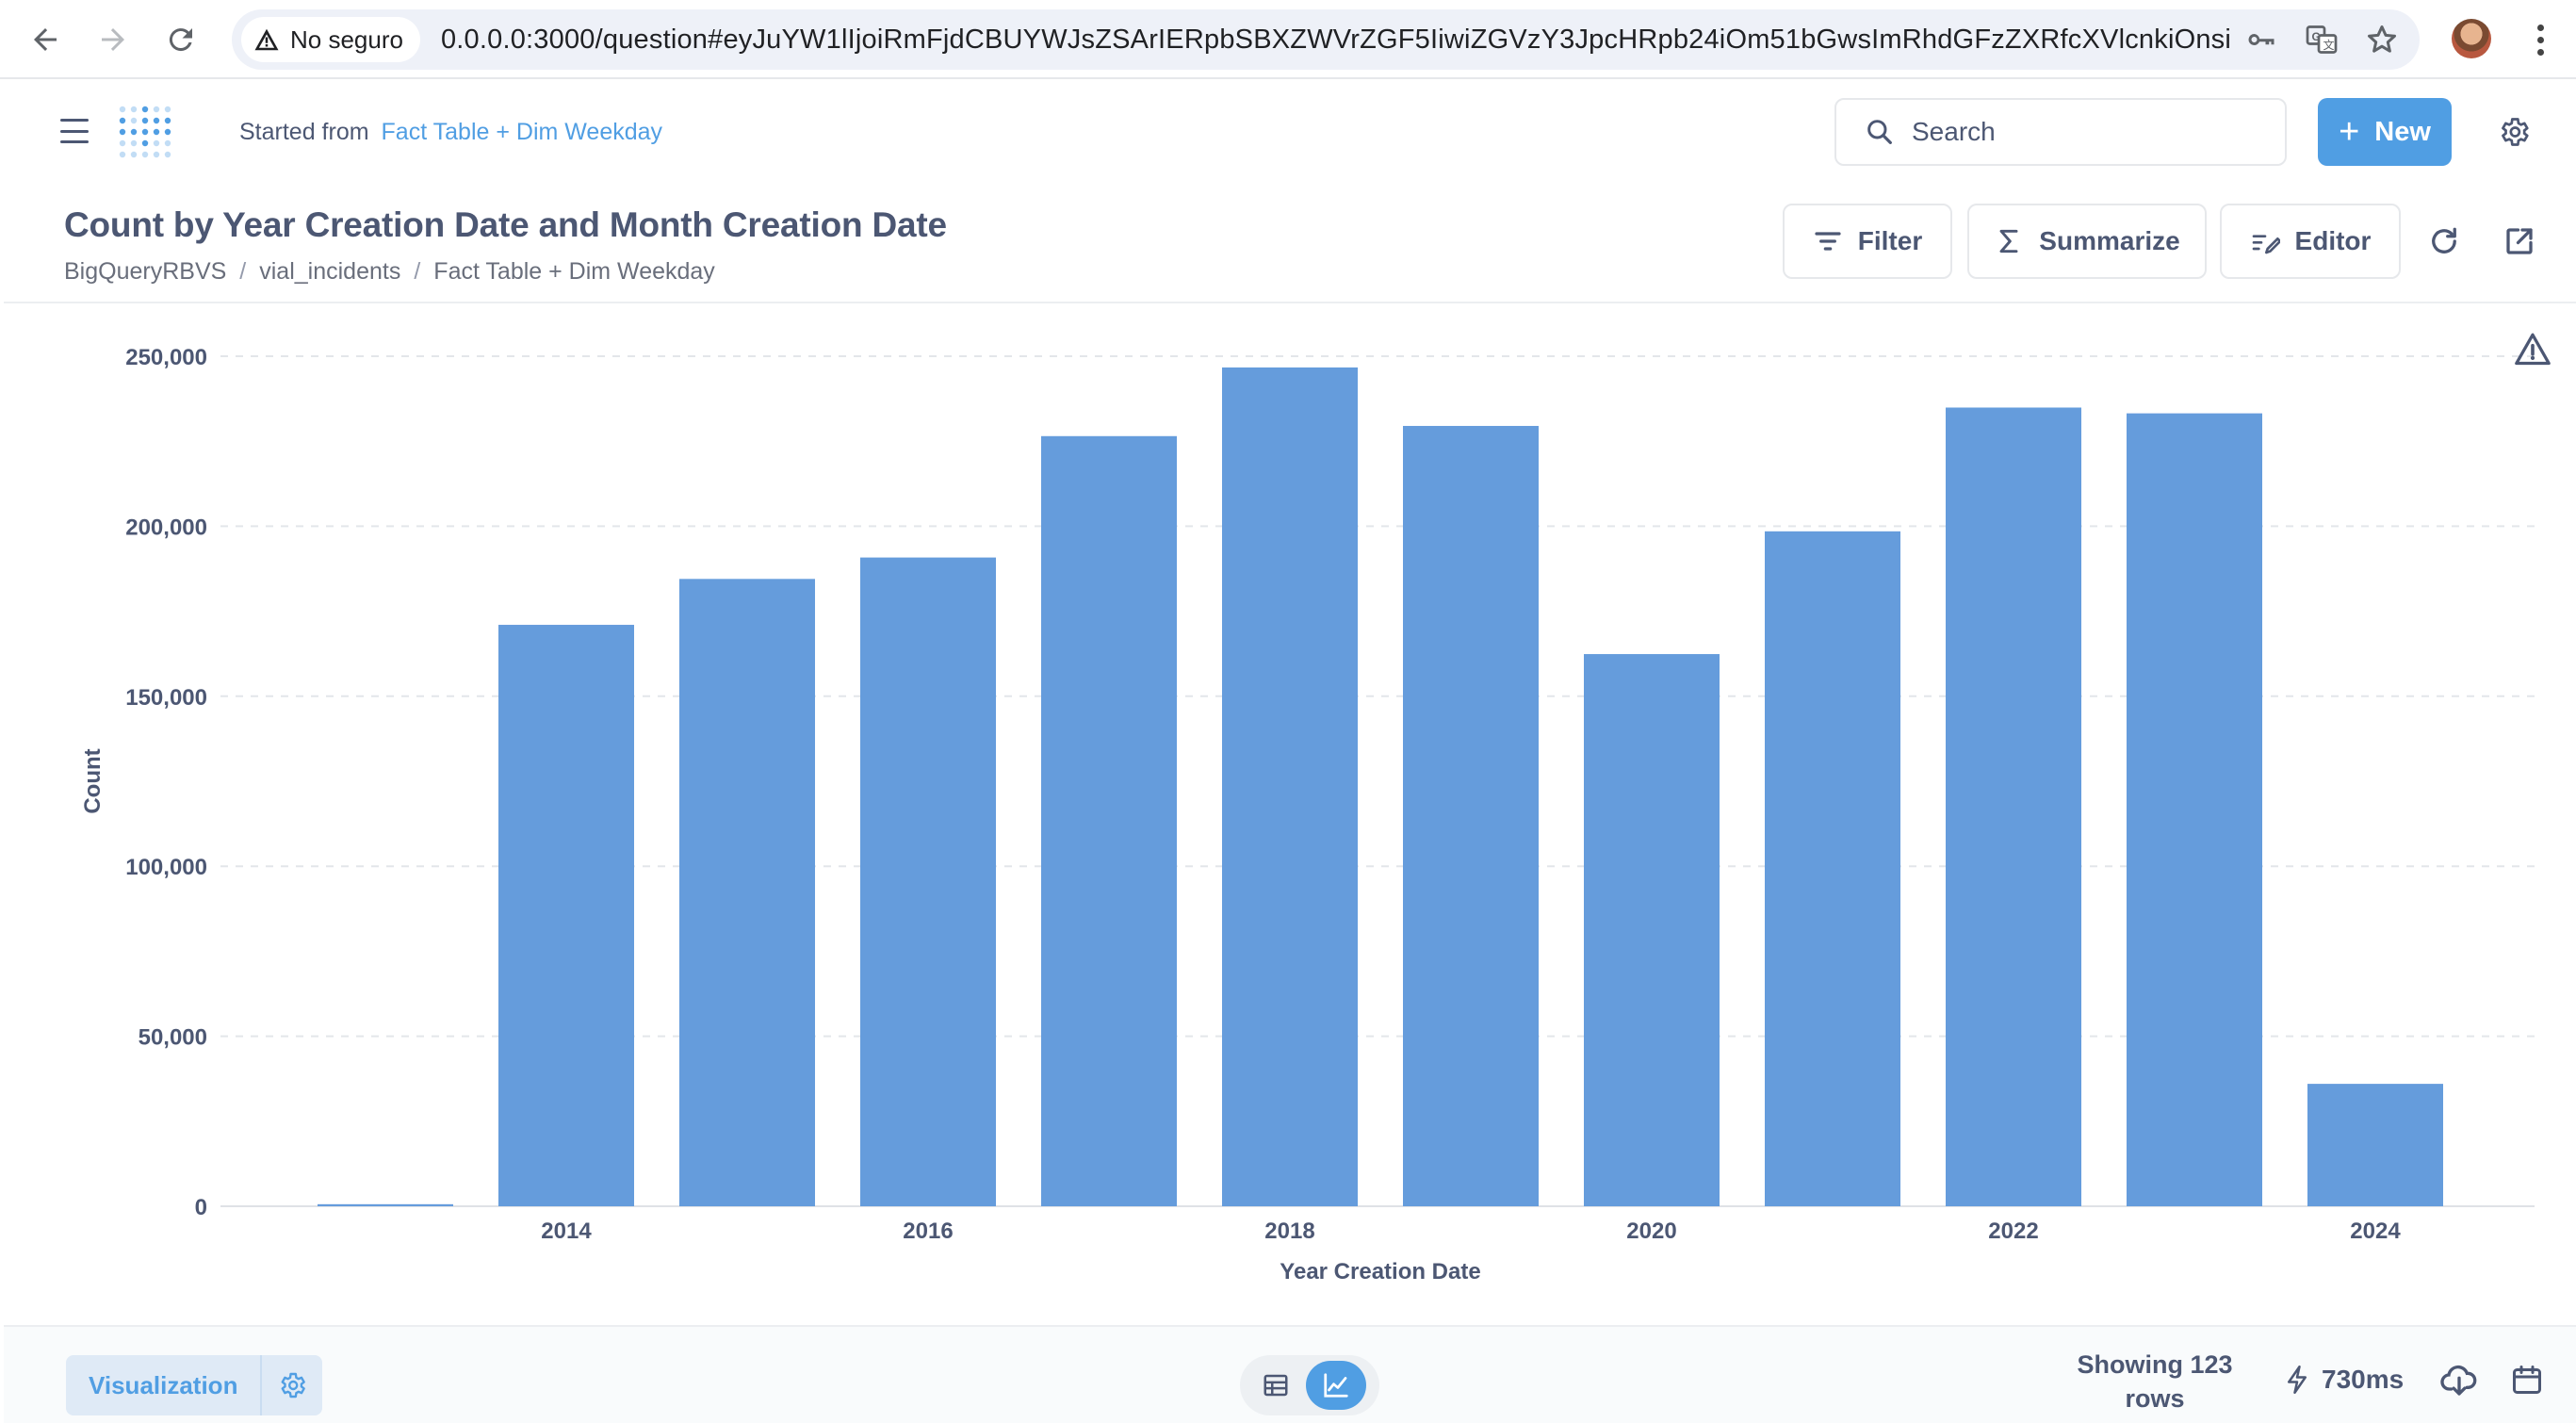 Image resolution: width=2576 pixels, height=1423 pixels. What do you see at coordinates (2375, 1231) in the screenshot?
I see `x-tick-label: 2024` at bounding box center [2375, 1231].